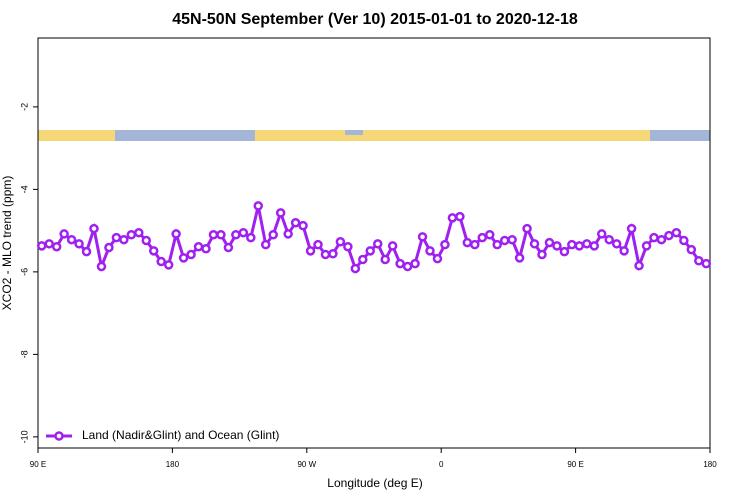 The width and height of the screenshot is (750, 500). Describe the element at coordinates (7, 243) in the screenshot. I see `y-axis-title: XCO2 - MLO trend (ppm)` at that location.